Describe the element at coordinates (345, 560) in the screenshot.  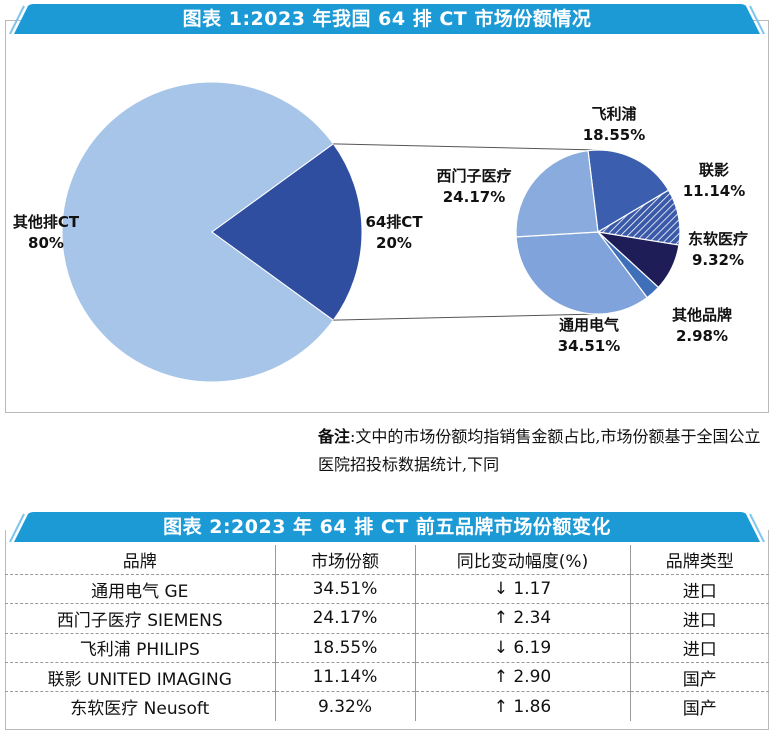
I see `header-share: 市场份额` at that location.